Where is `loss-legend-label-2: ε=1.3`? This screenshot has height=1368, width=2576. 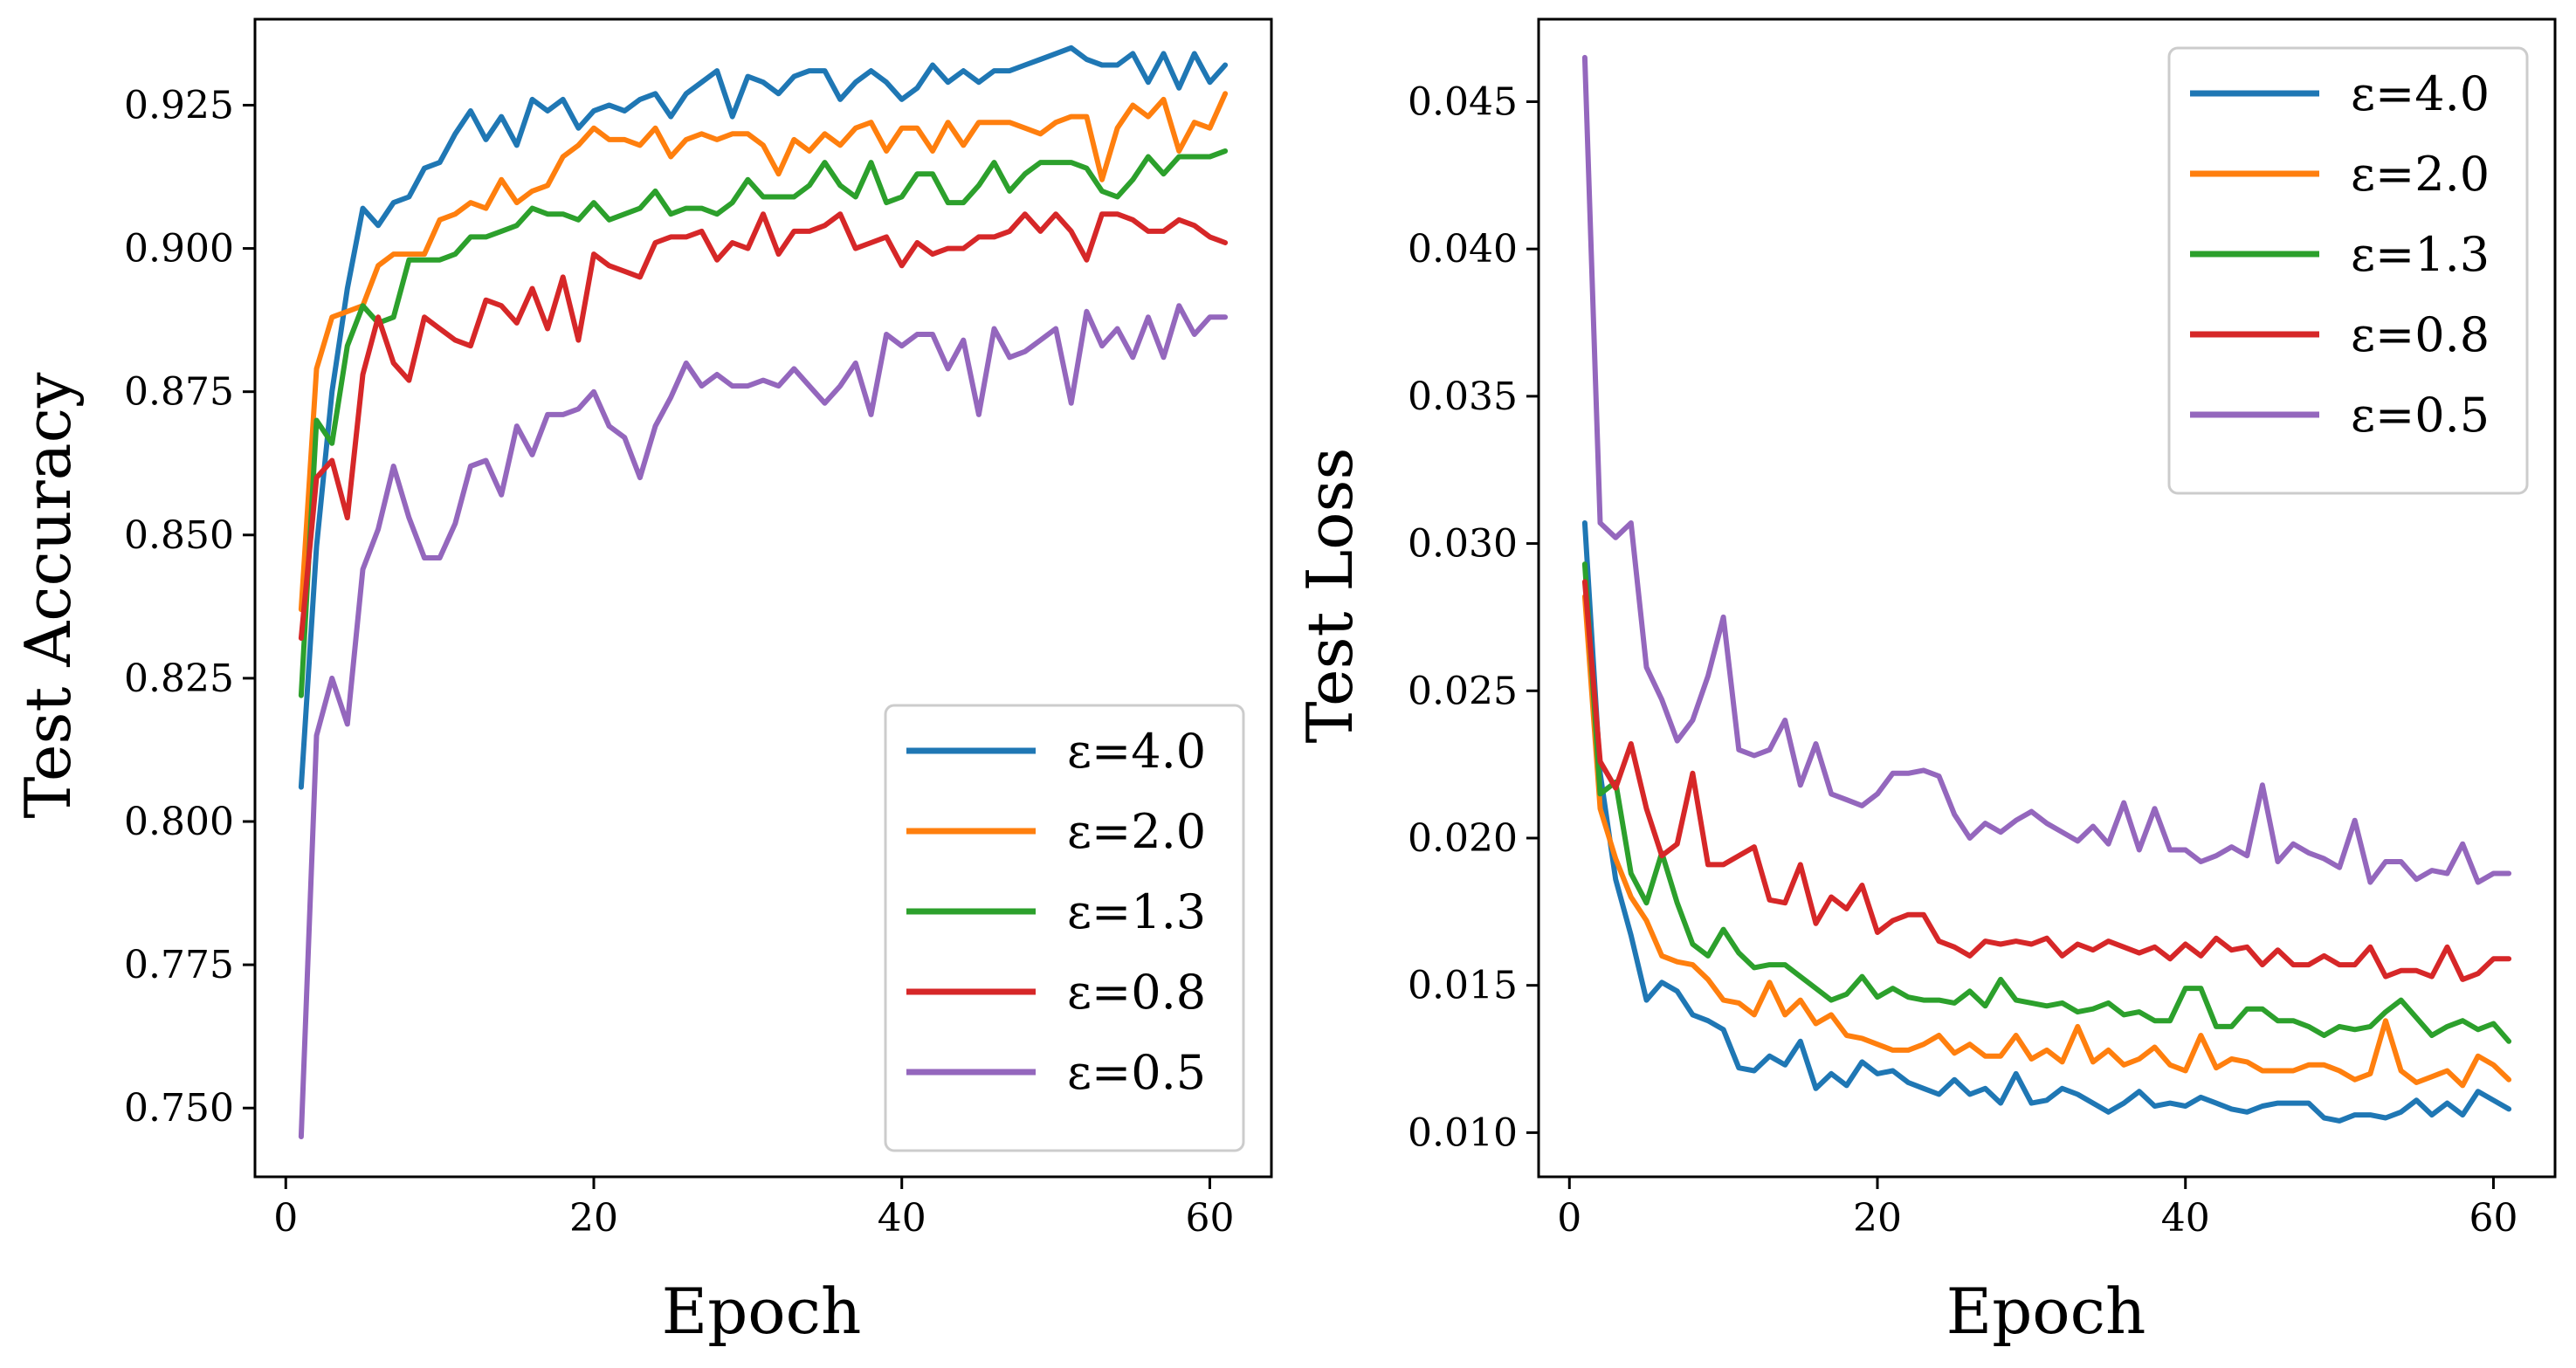 loss-legend-label-2: ε=1.3 is located at coordinates (2420, 254).